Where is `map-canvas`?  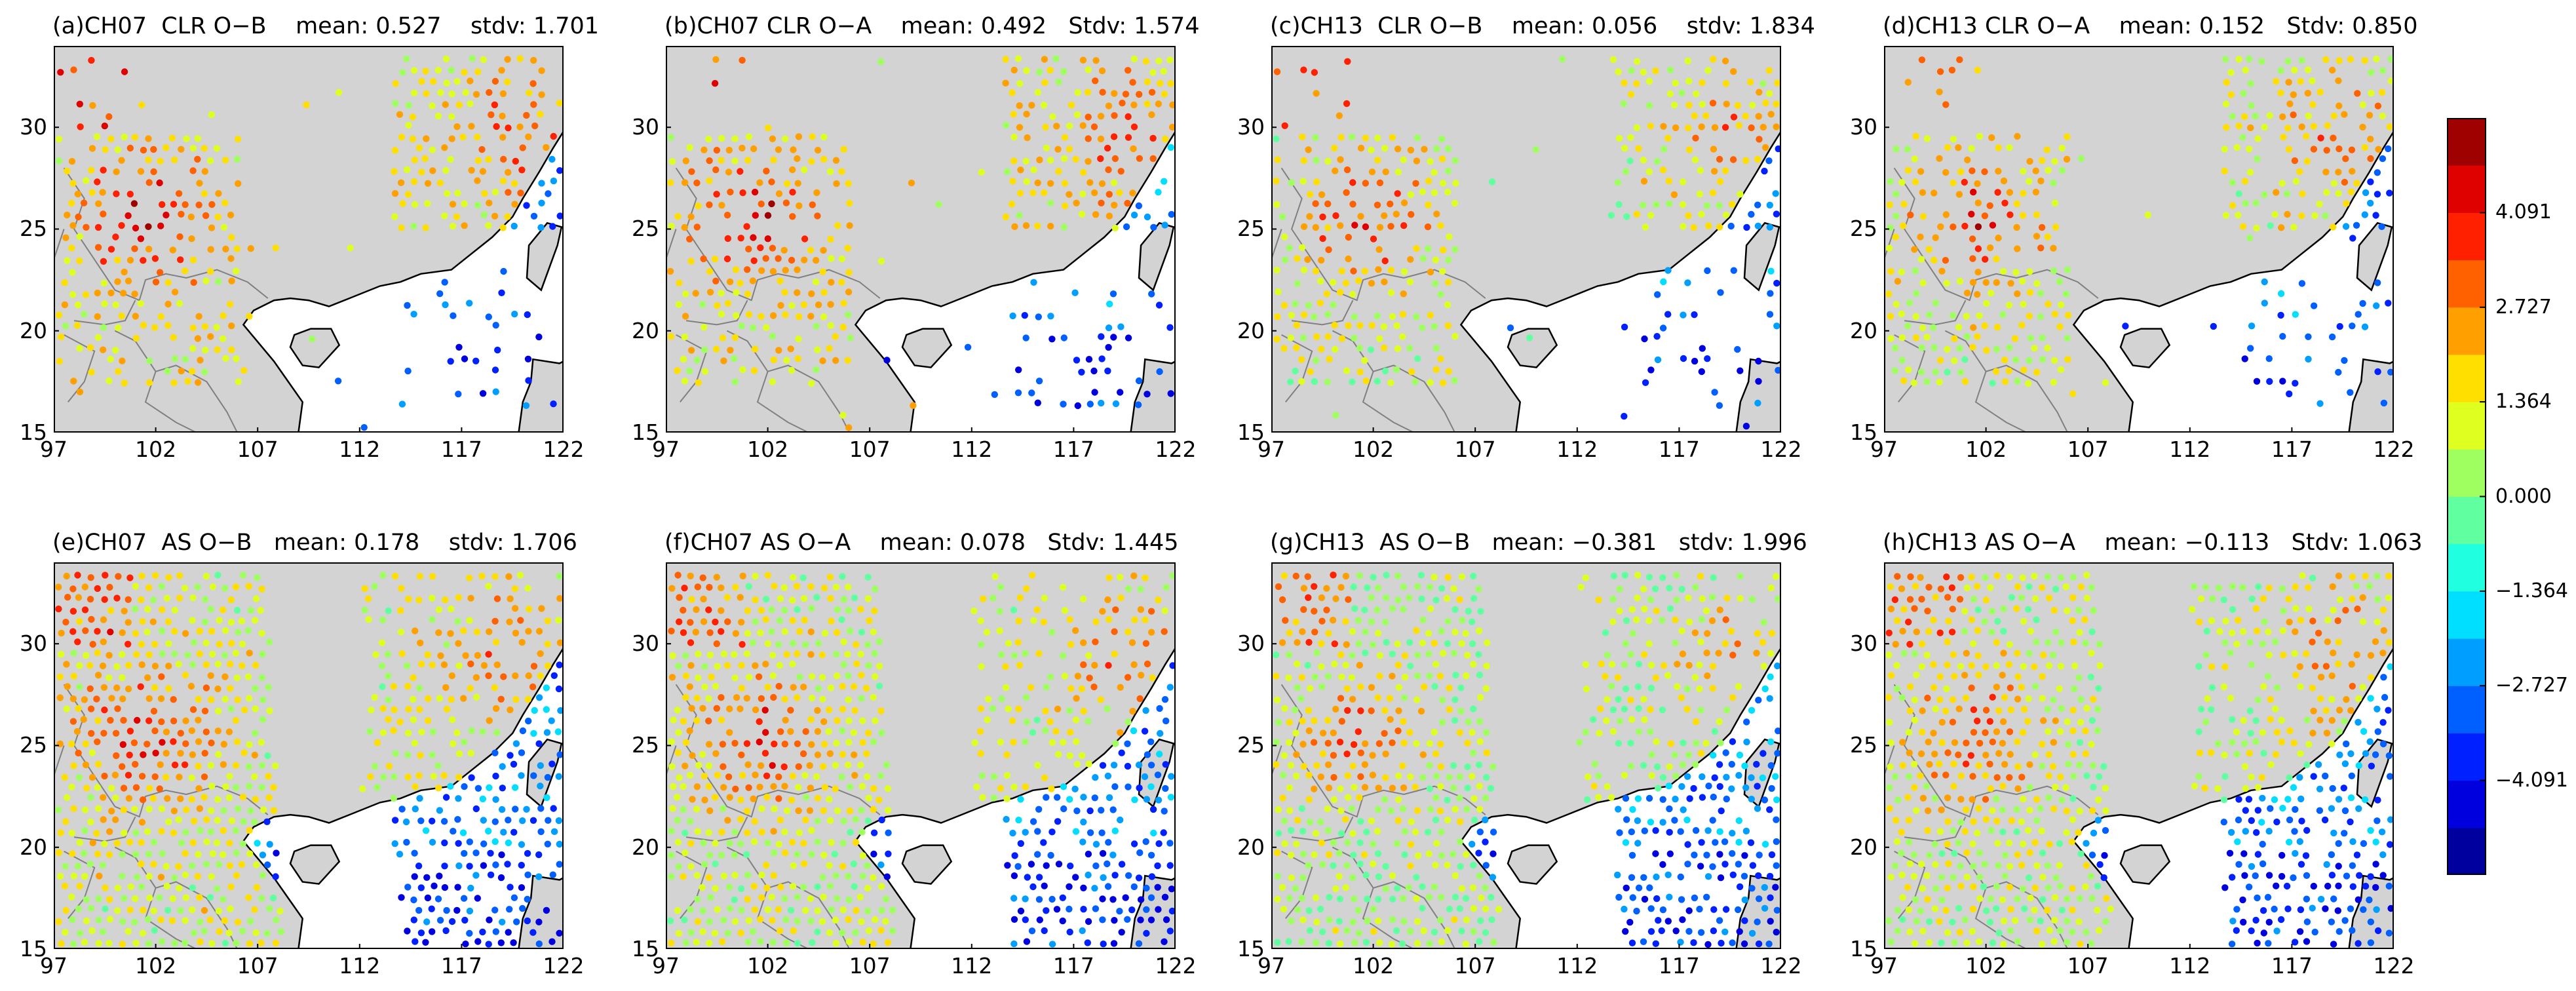
map-canvas is located at coordinates (1526, 240).